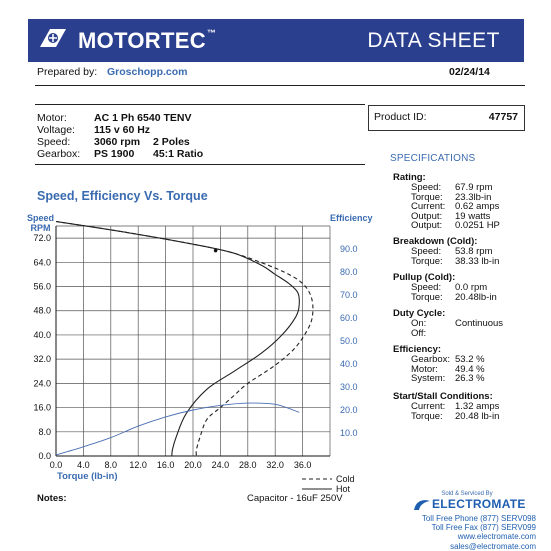 The width and height of the screenshot is (551, 551). I want to click on spec-breakdown-value: 38.33 lb-in, so click(477, 261).